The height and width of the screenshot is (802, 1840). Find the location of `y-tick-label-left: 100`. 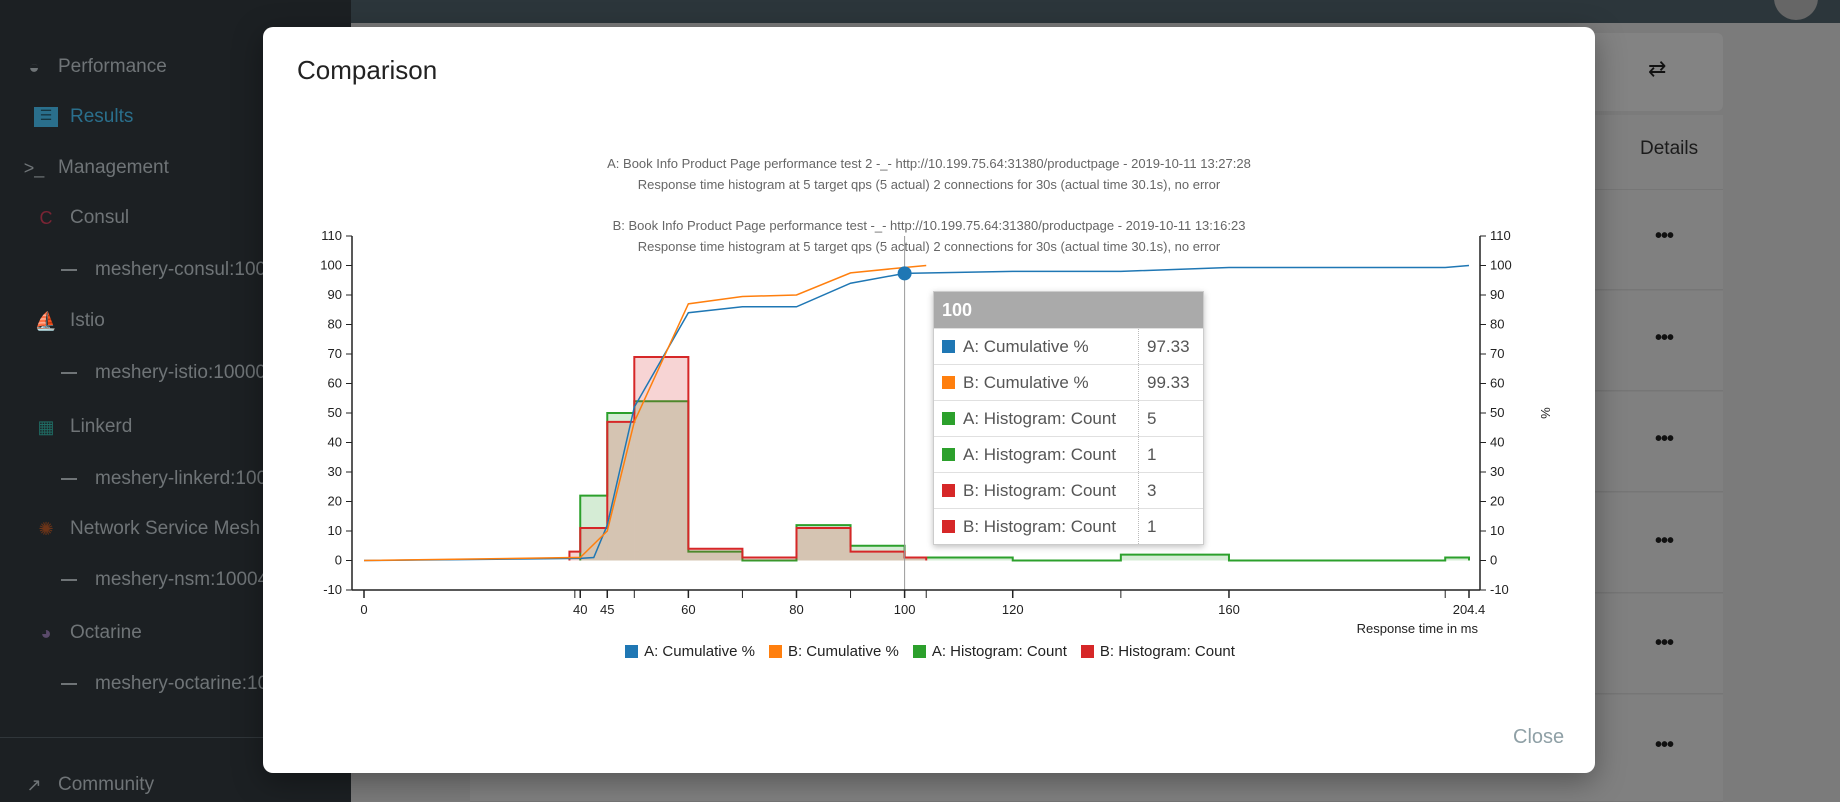

y-tick-label-left: 100 is located at coordinates (331, 265).